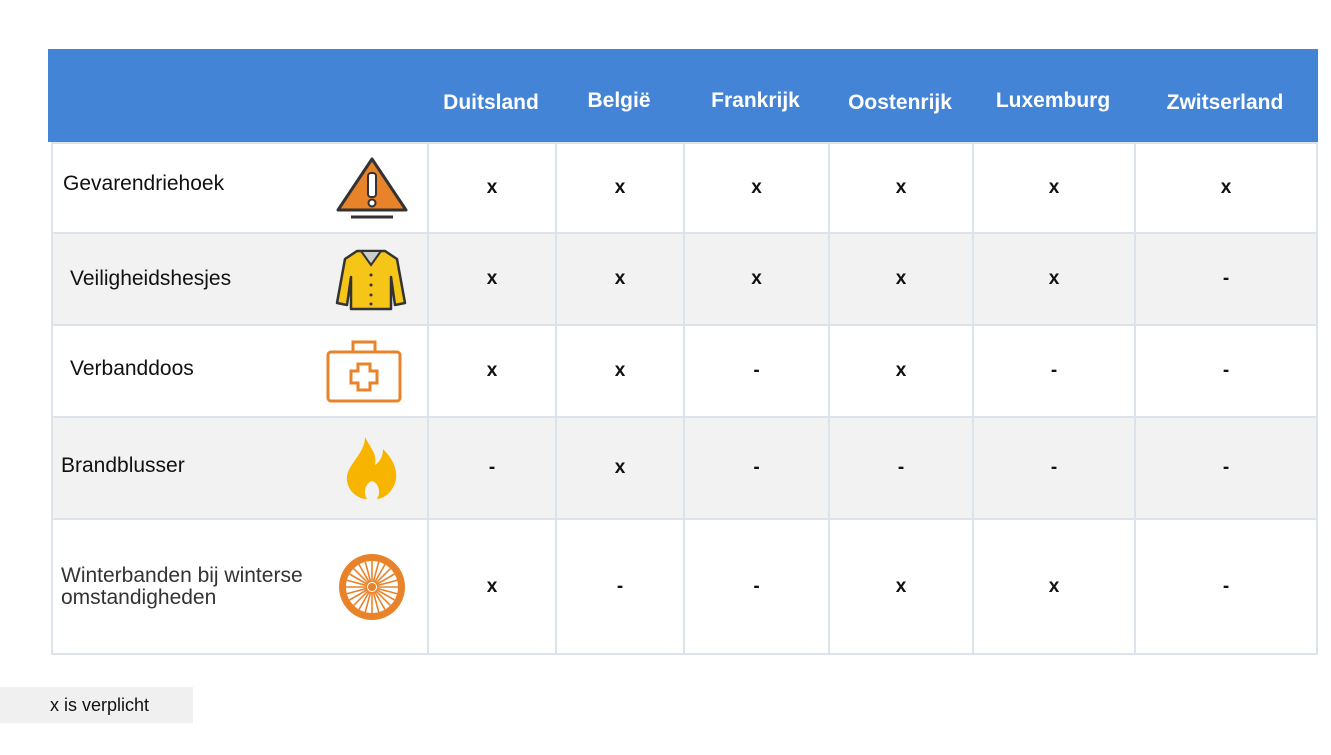 The image size is (1331, 755). Describe the element at coordinates (144, 183) in the screenshot. I see `row-label-text: Gevarendriehoek` at that location.